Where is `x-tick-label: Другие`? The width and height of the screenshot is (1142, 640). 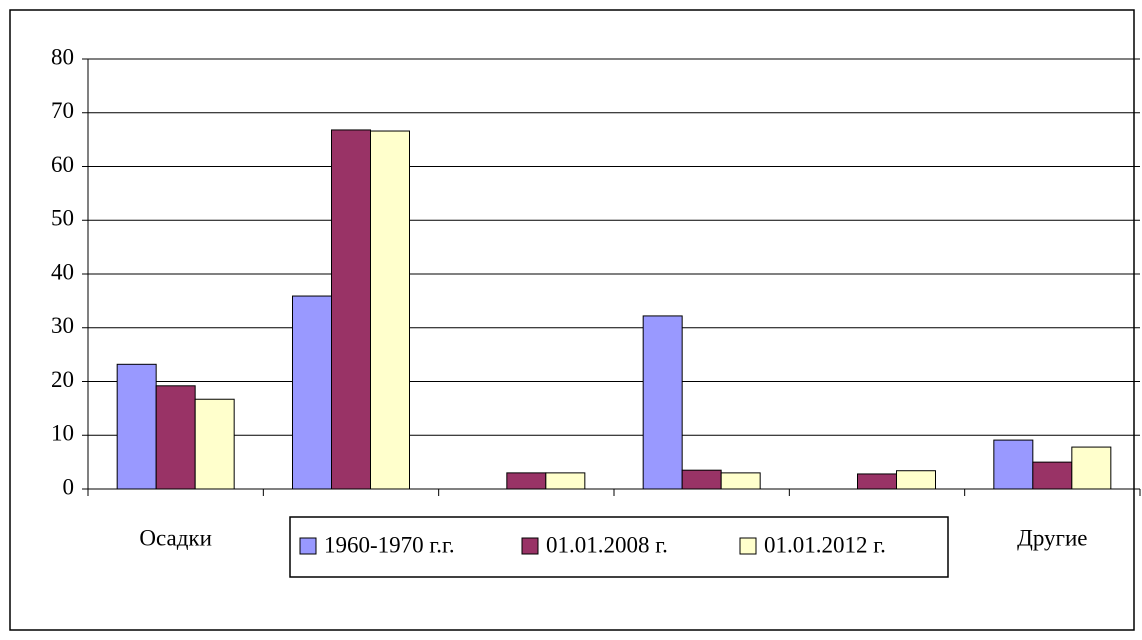 x-tick-label: Другие is located at coordinates (1052, 537).